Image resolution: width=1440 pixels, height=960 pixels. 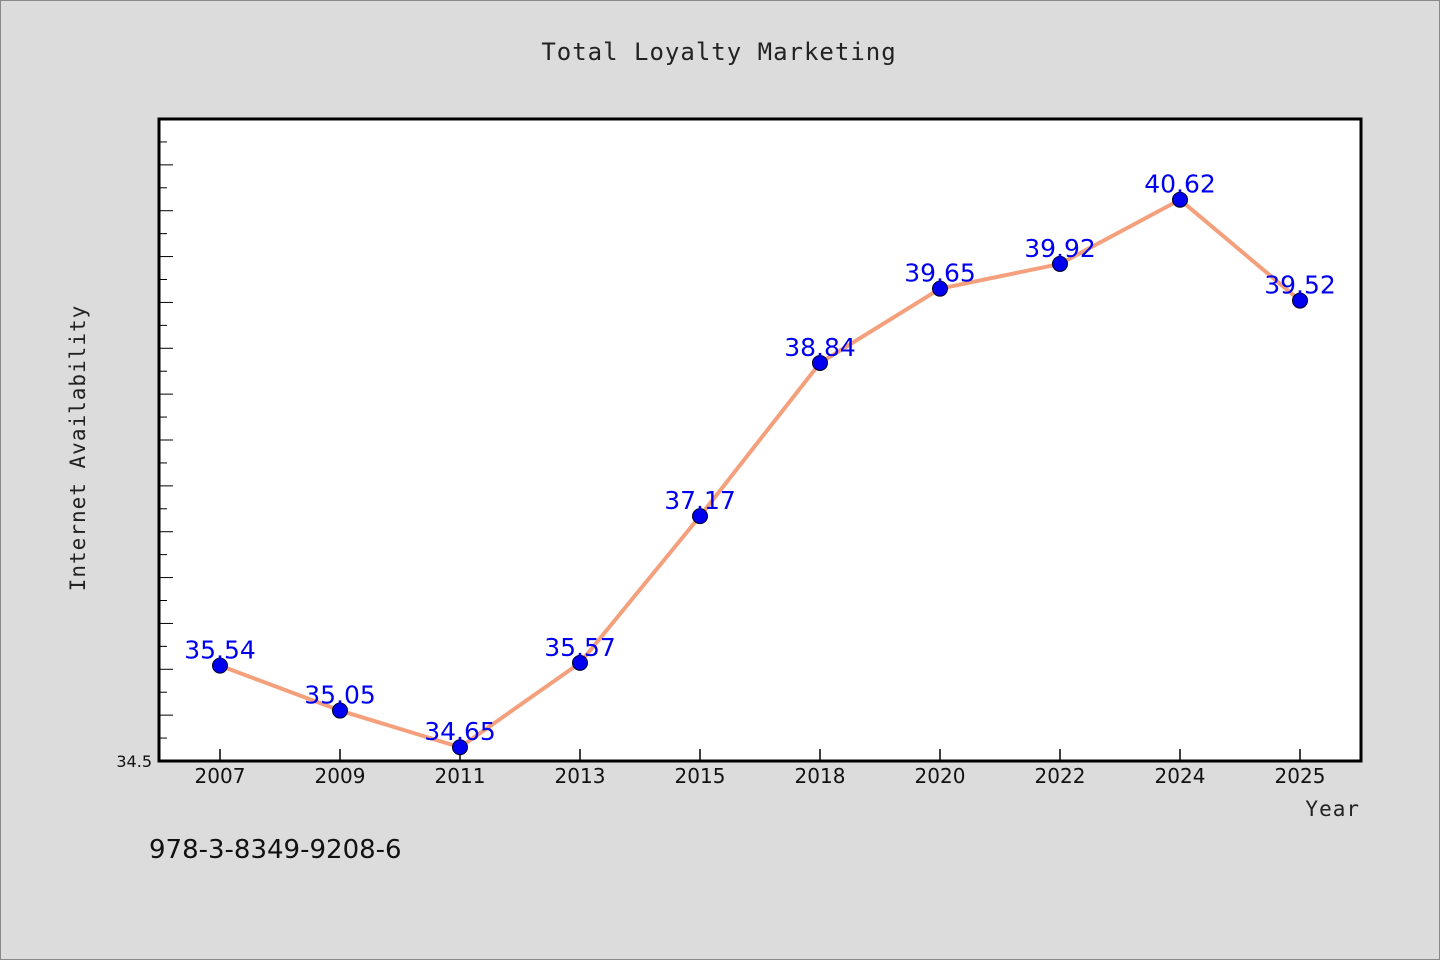 What do you see at coordinates (580, 647) in the screenshot?
I see `data-label: 35.57` at bounding box center [580, 647].